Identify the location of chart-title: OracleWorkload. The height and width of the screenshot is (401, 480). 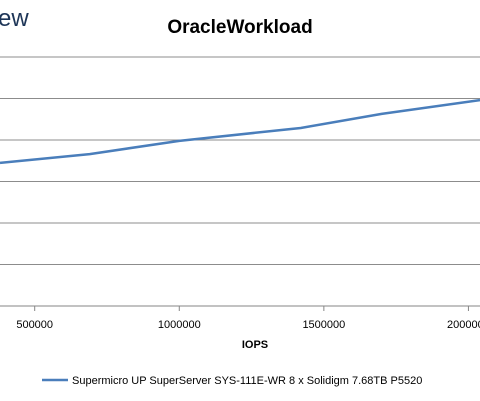
(239, 27).